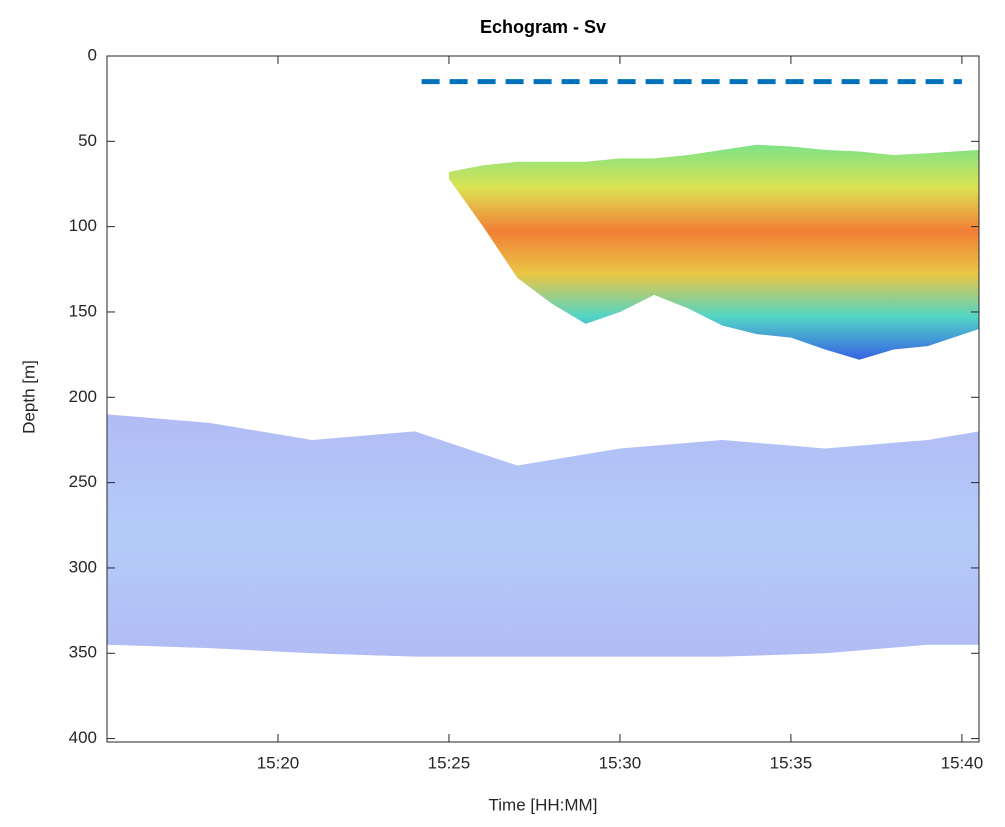  Describe the element at coordinates (83, 737) in the screenshot. I see `y-tick-label: 400` at that location.